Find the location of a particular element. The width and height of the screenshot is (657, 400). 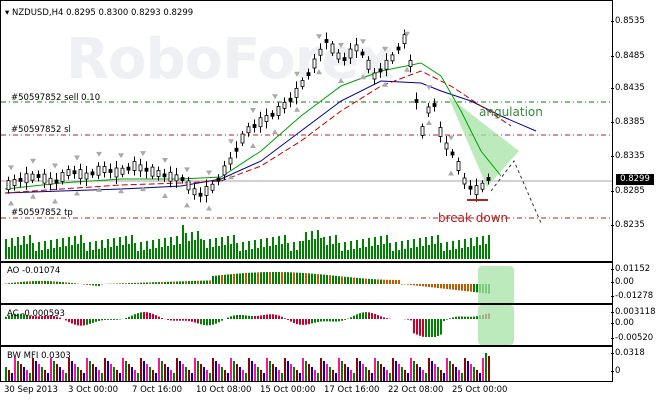

ac-label: AC -0.000593 is located at coordinates (36, 314).